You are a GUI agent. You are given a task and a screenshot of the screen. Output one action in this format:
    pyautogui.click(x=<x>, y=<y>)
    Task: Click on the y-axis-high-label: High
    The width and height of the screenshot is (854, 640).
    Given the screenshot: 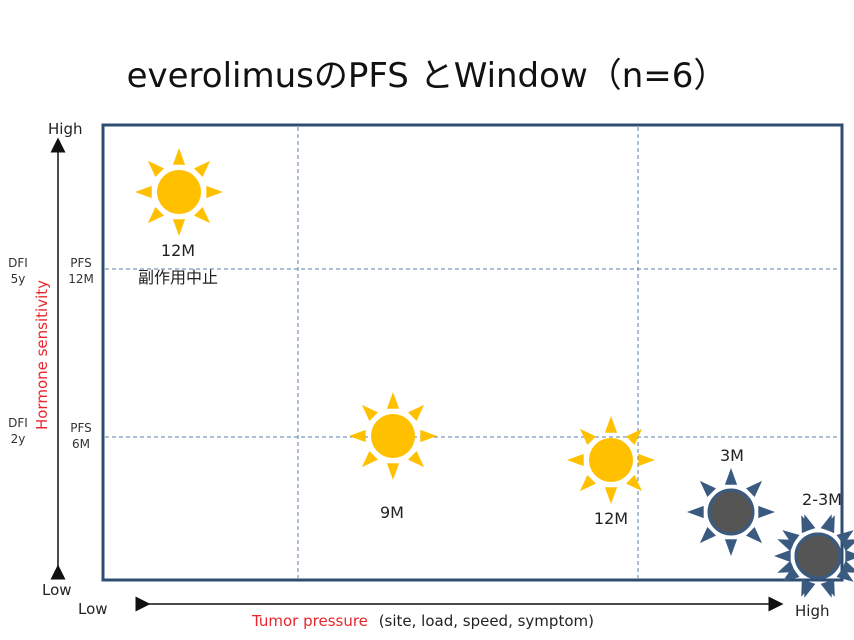 What is the action you would take?
    pyautogui.click(x=65, y=129)
    